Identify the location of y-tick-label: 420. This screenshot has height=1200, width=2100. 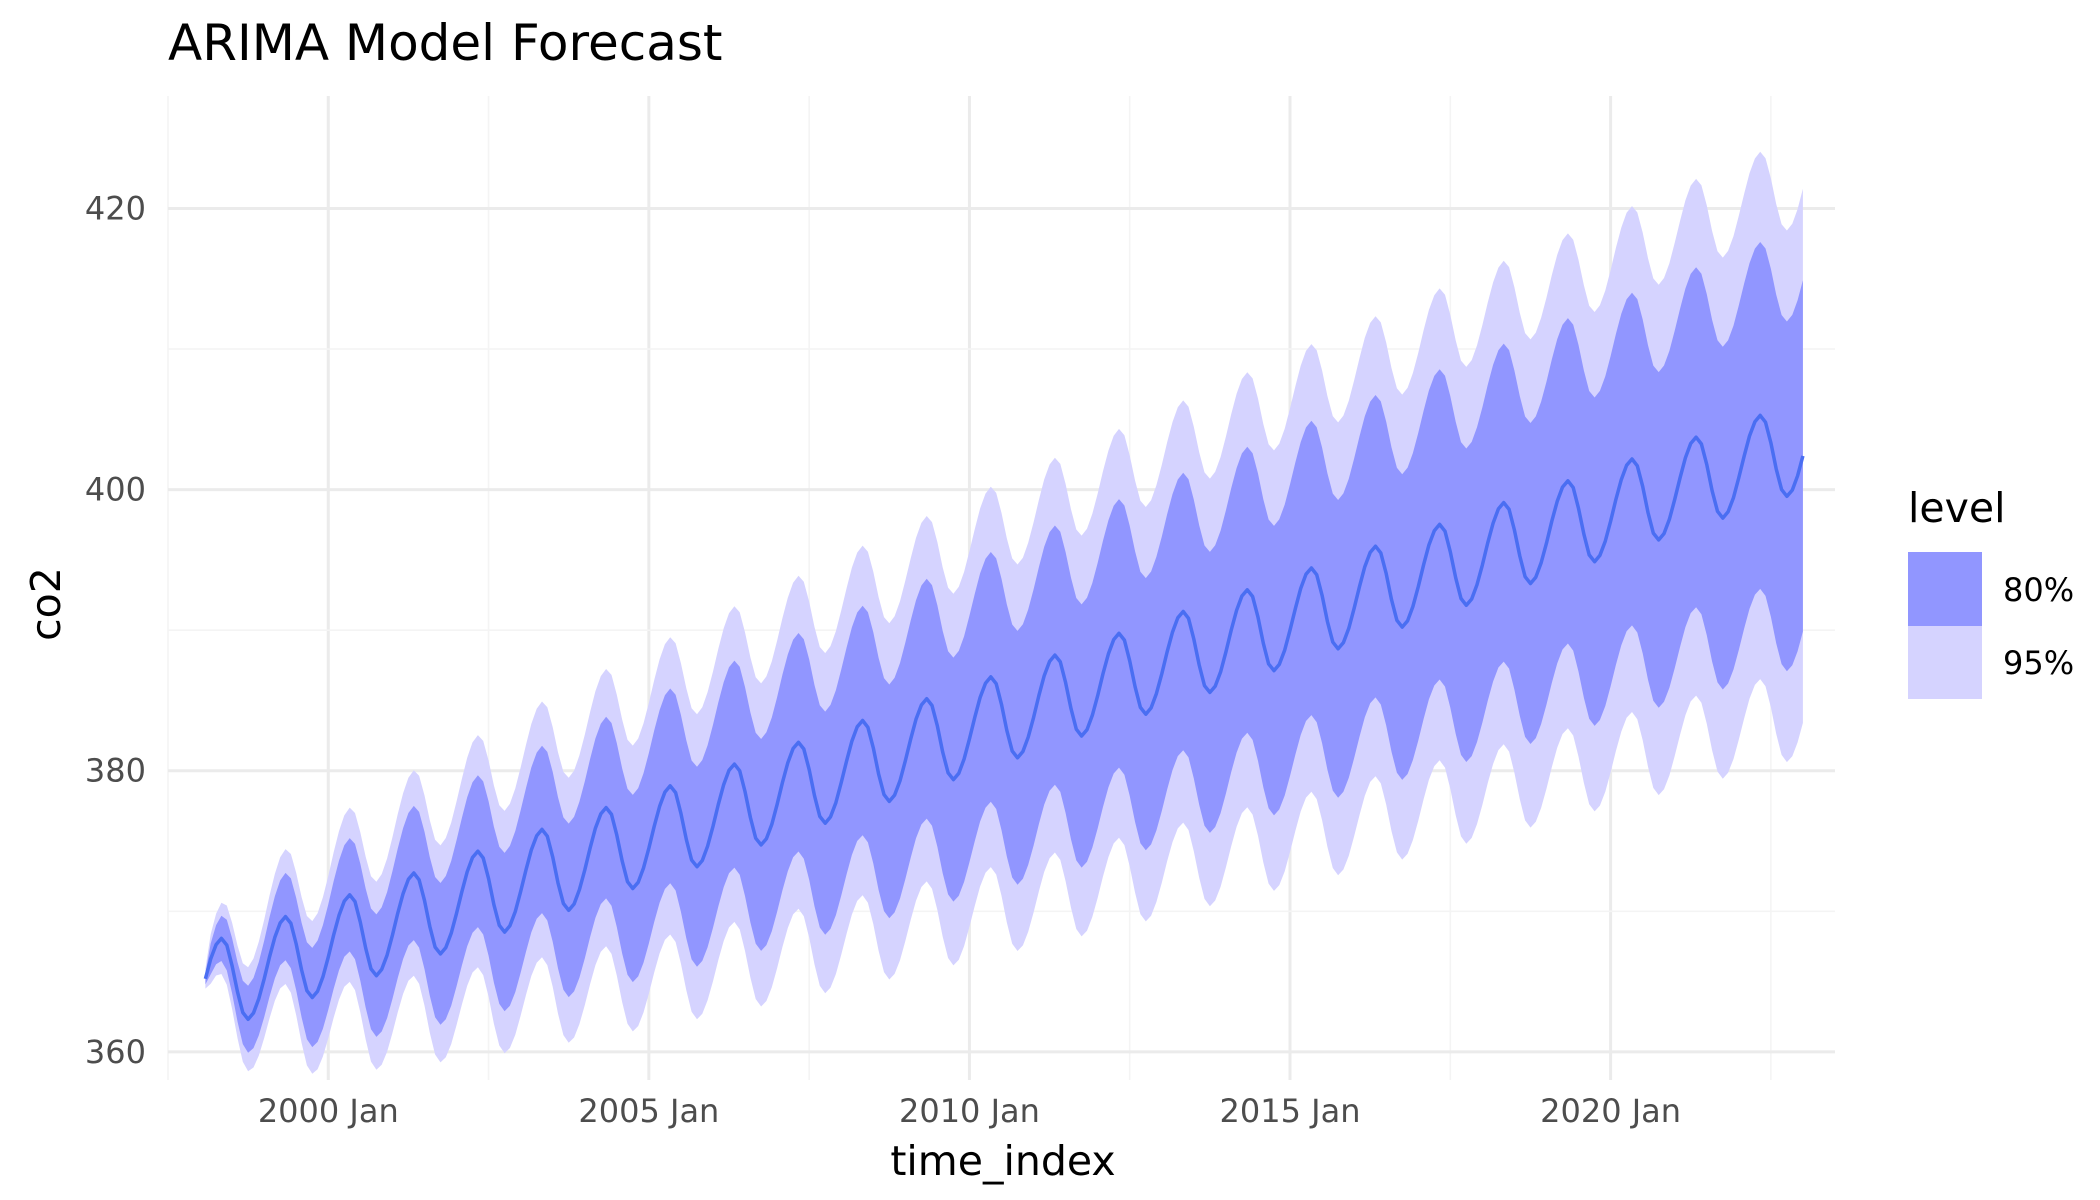
(115, 208).